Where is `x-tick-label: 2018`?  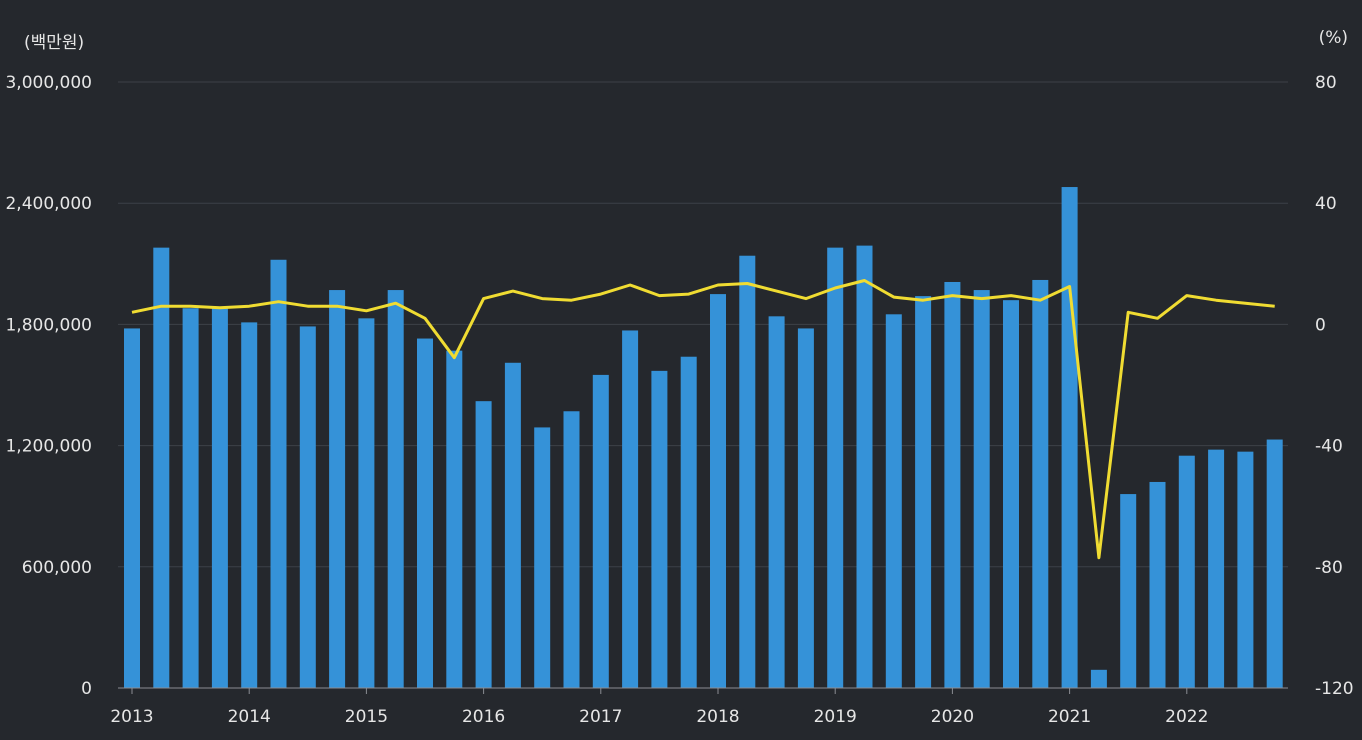
x-tick-label: 2018 is located at coordinates (717, 717).